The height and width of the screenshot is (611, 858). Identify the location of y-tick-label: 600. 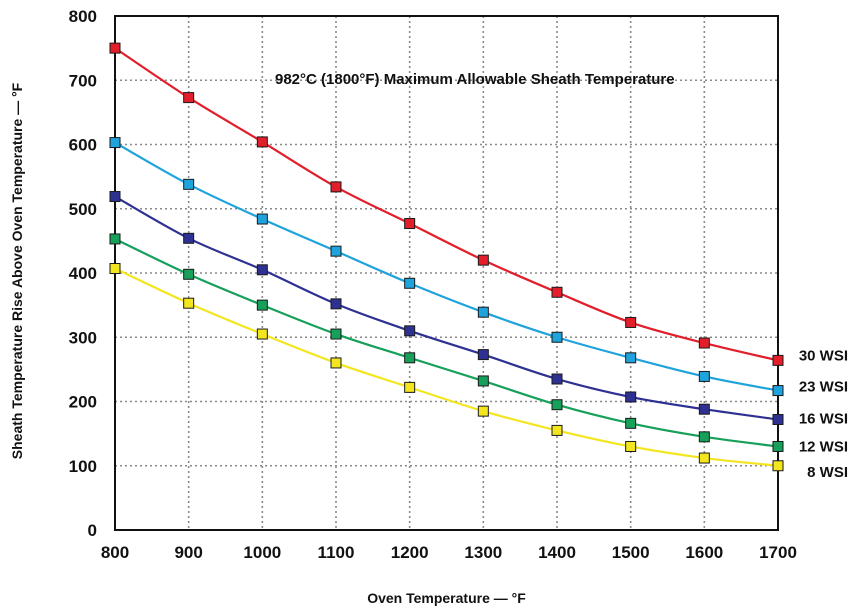
(83, 145).